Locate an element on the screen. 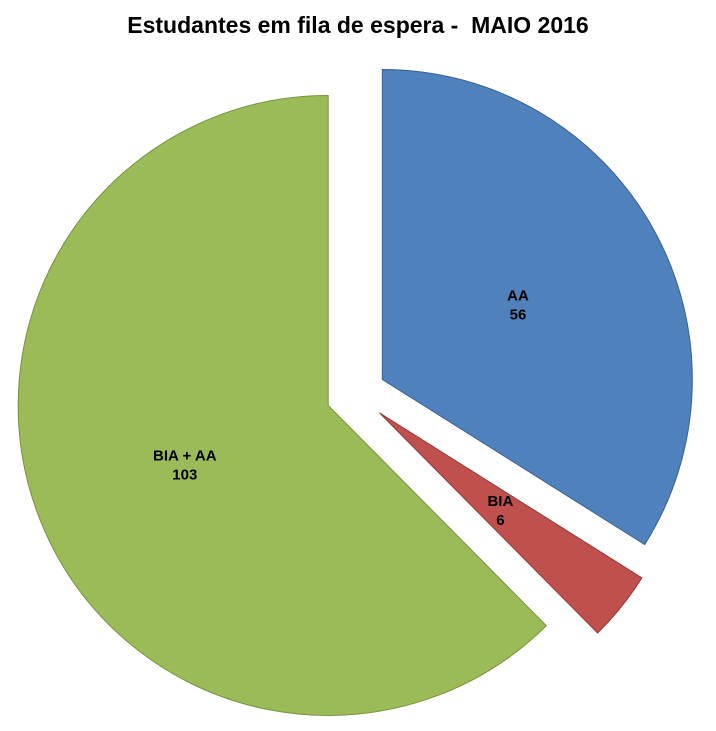 The width and height of the screenshot is (716, 731). chart-title: Estudantes em fila de espera - MAIO 2016 is located at coordinates (358, 25).